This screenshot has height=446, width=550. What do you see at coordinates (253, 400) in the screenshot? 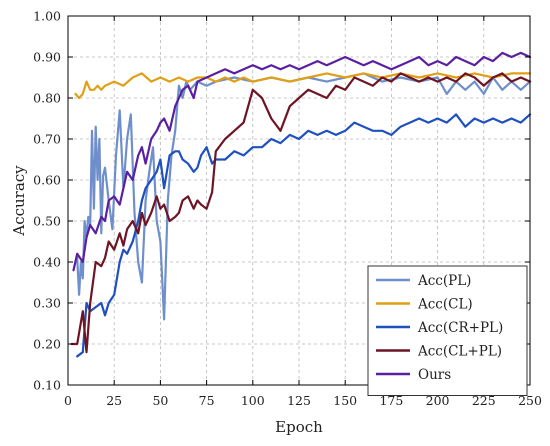
I see `x-tick-label: 100` at bounding box center [253, 400].